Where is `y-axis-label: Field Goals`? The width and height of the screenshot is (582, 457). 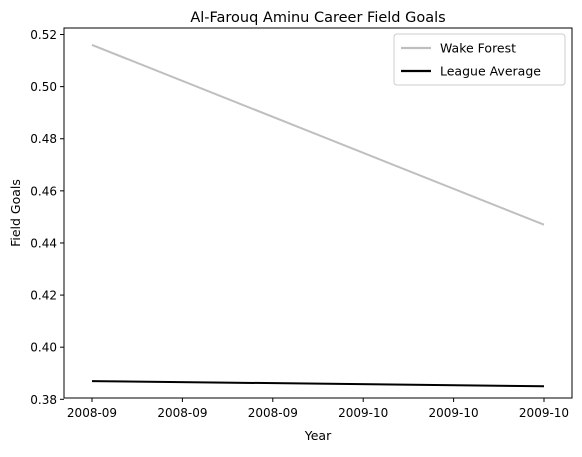 y-axis-label: Field Goals is located at coordinates (15, 213).